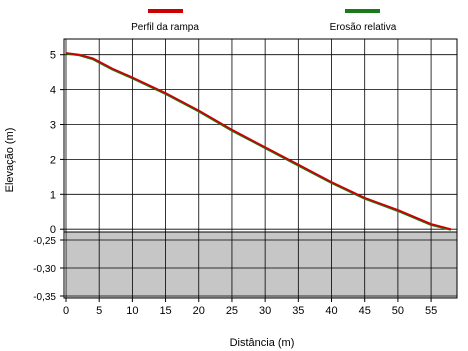 The height and width of the screenshot is (351, 468). What do you see at coordinates (66, 311) in the screenshot?
I see `x-tick-label: 0` at bounding box center [66, 311].